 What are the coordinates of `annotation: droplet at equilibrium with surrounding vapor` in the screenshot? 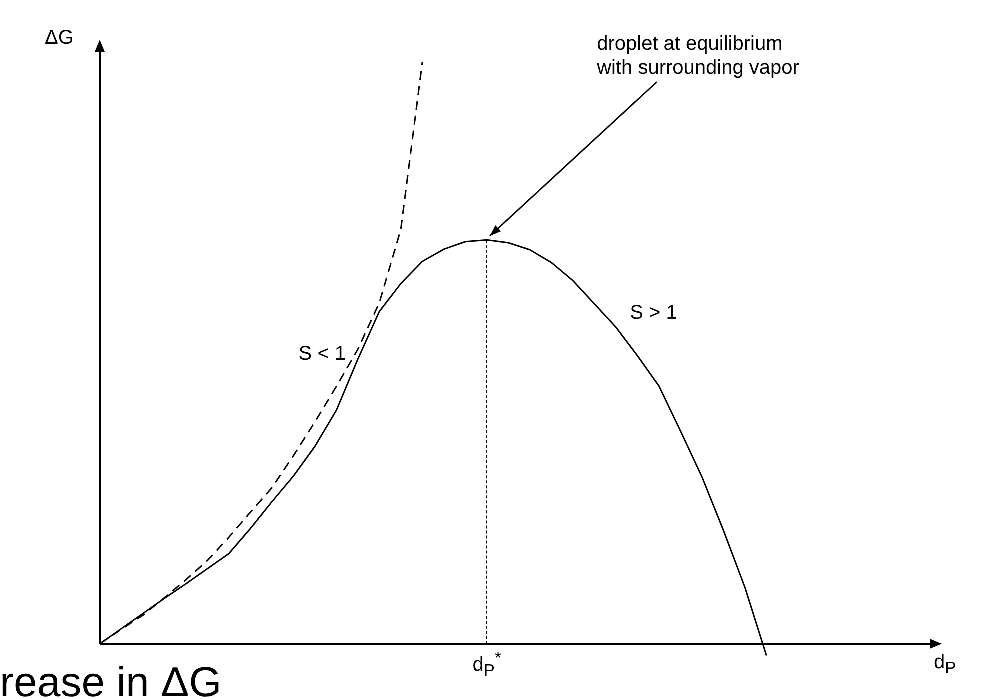 It's located at (698, 56).